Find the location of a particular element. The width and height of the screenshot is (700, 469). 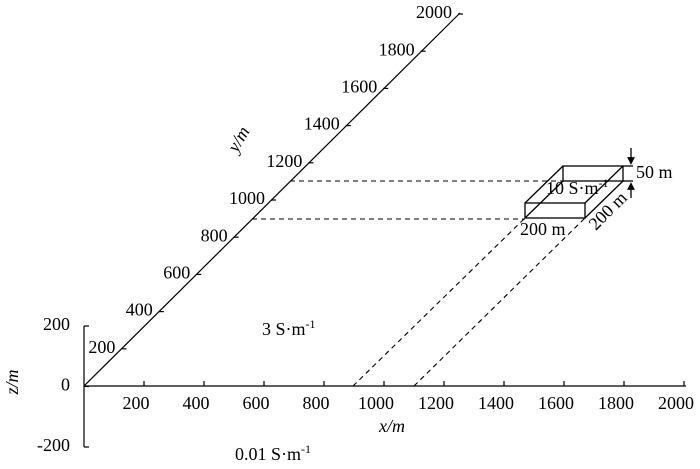

x-tick-label: 1600 is located at coordinates (556, 403).